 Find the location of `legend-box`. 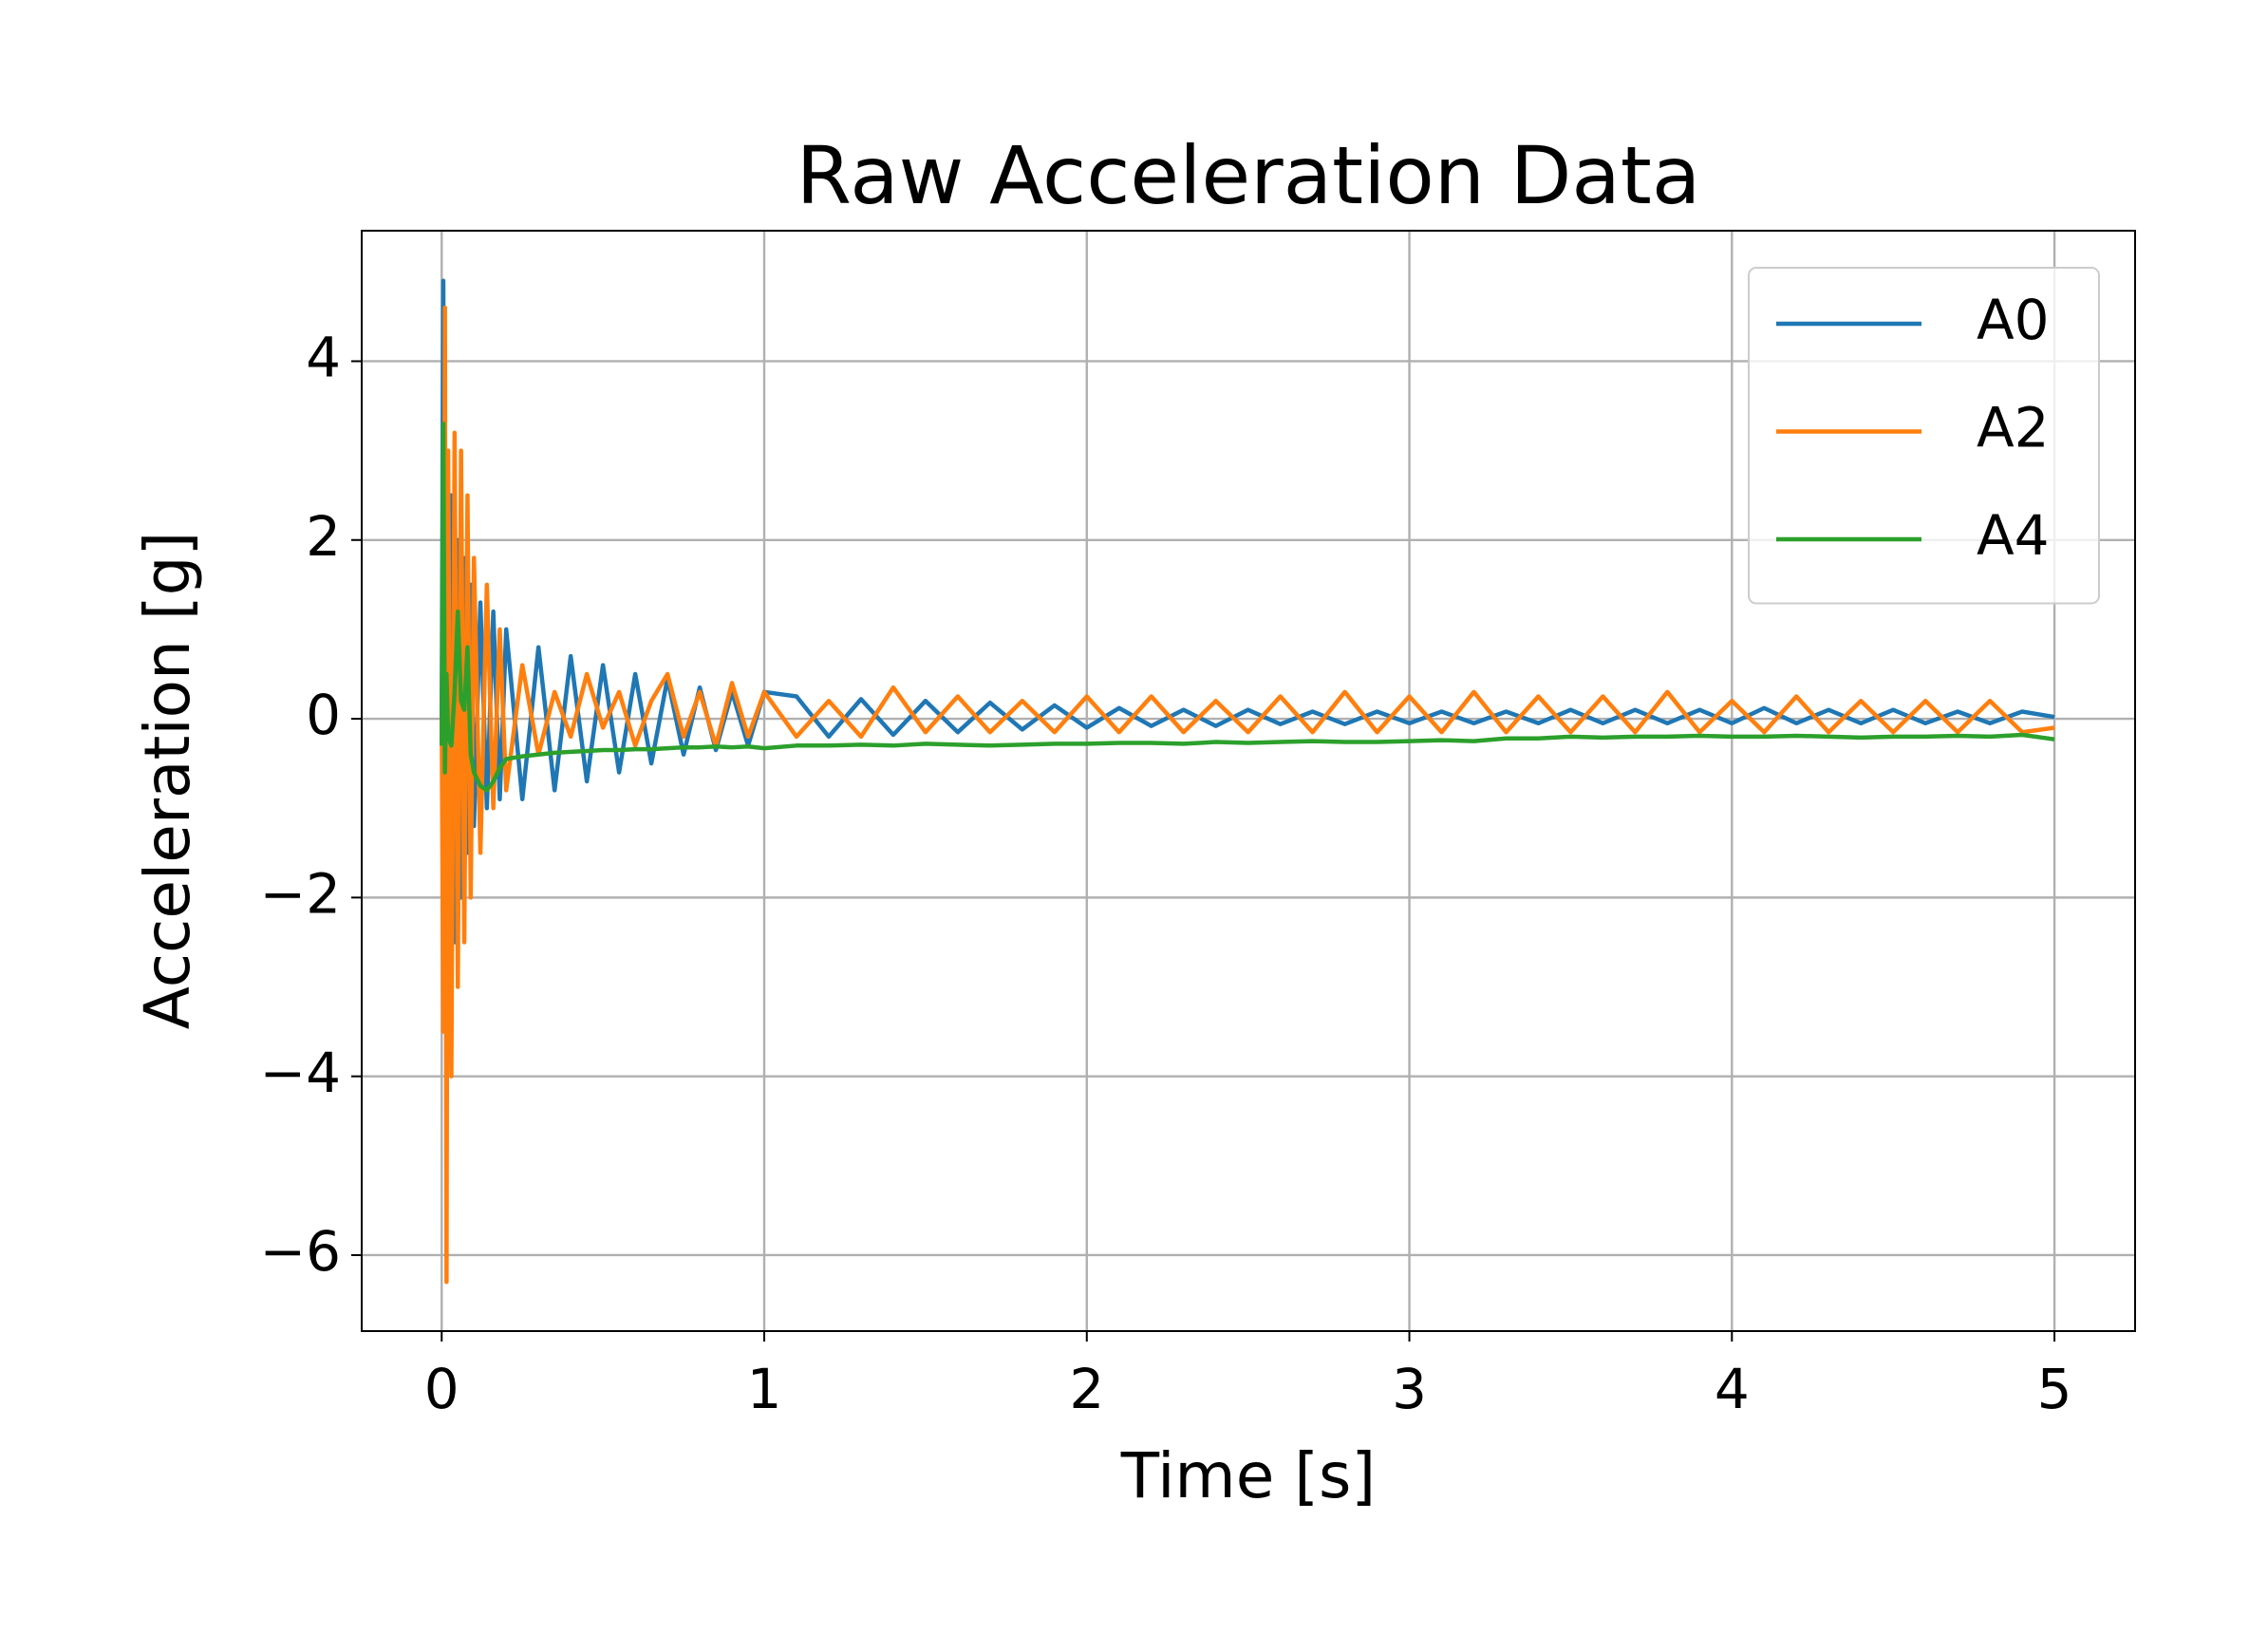

legend-box is located at coordinates (1924, 436).